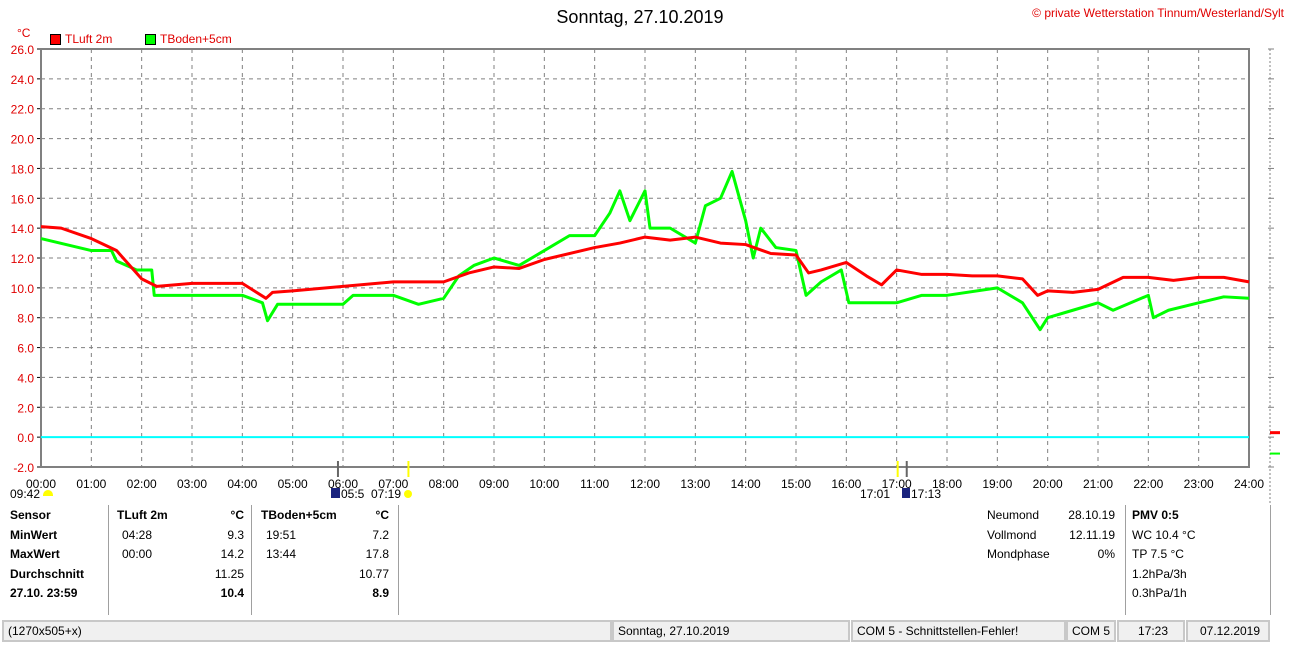  What do you see at coordinates (281, 554) in the screenshot?
I see `max-time: 13:44` at bounding box center [281, 554].